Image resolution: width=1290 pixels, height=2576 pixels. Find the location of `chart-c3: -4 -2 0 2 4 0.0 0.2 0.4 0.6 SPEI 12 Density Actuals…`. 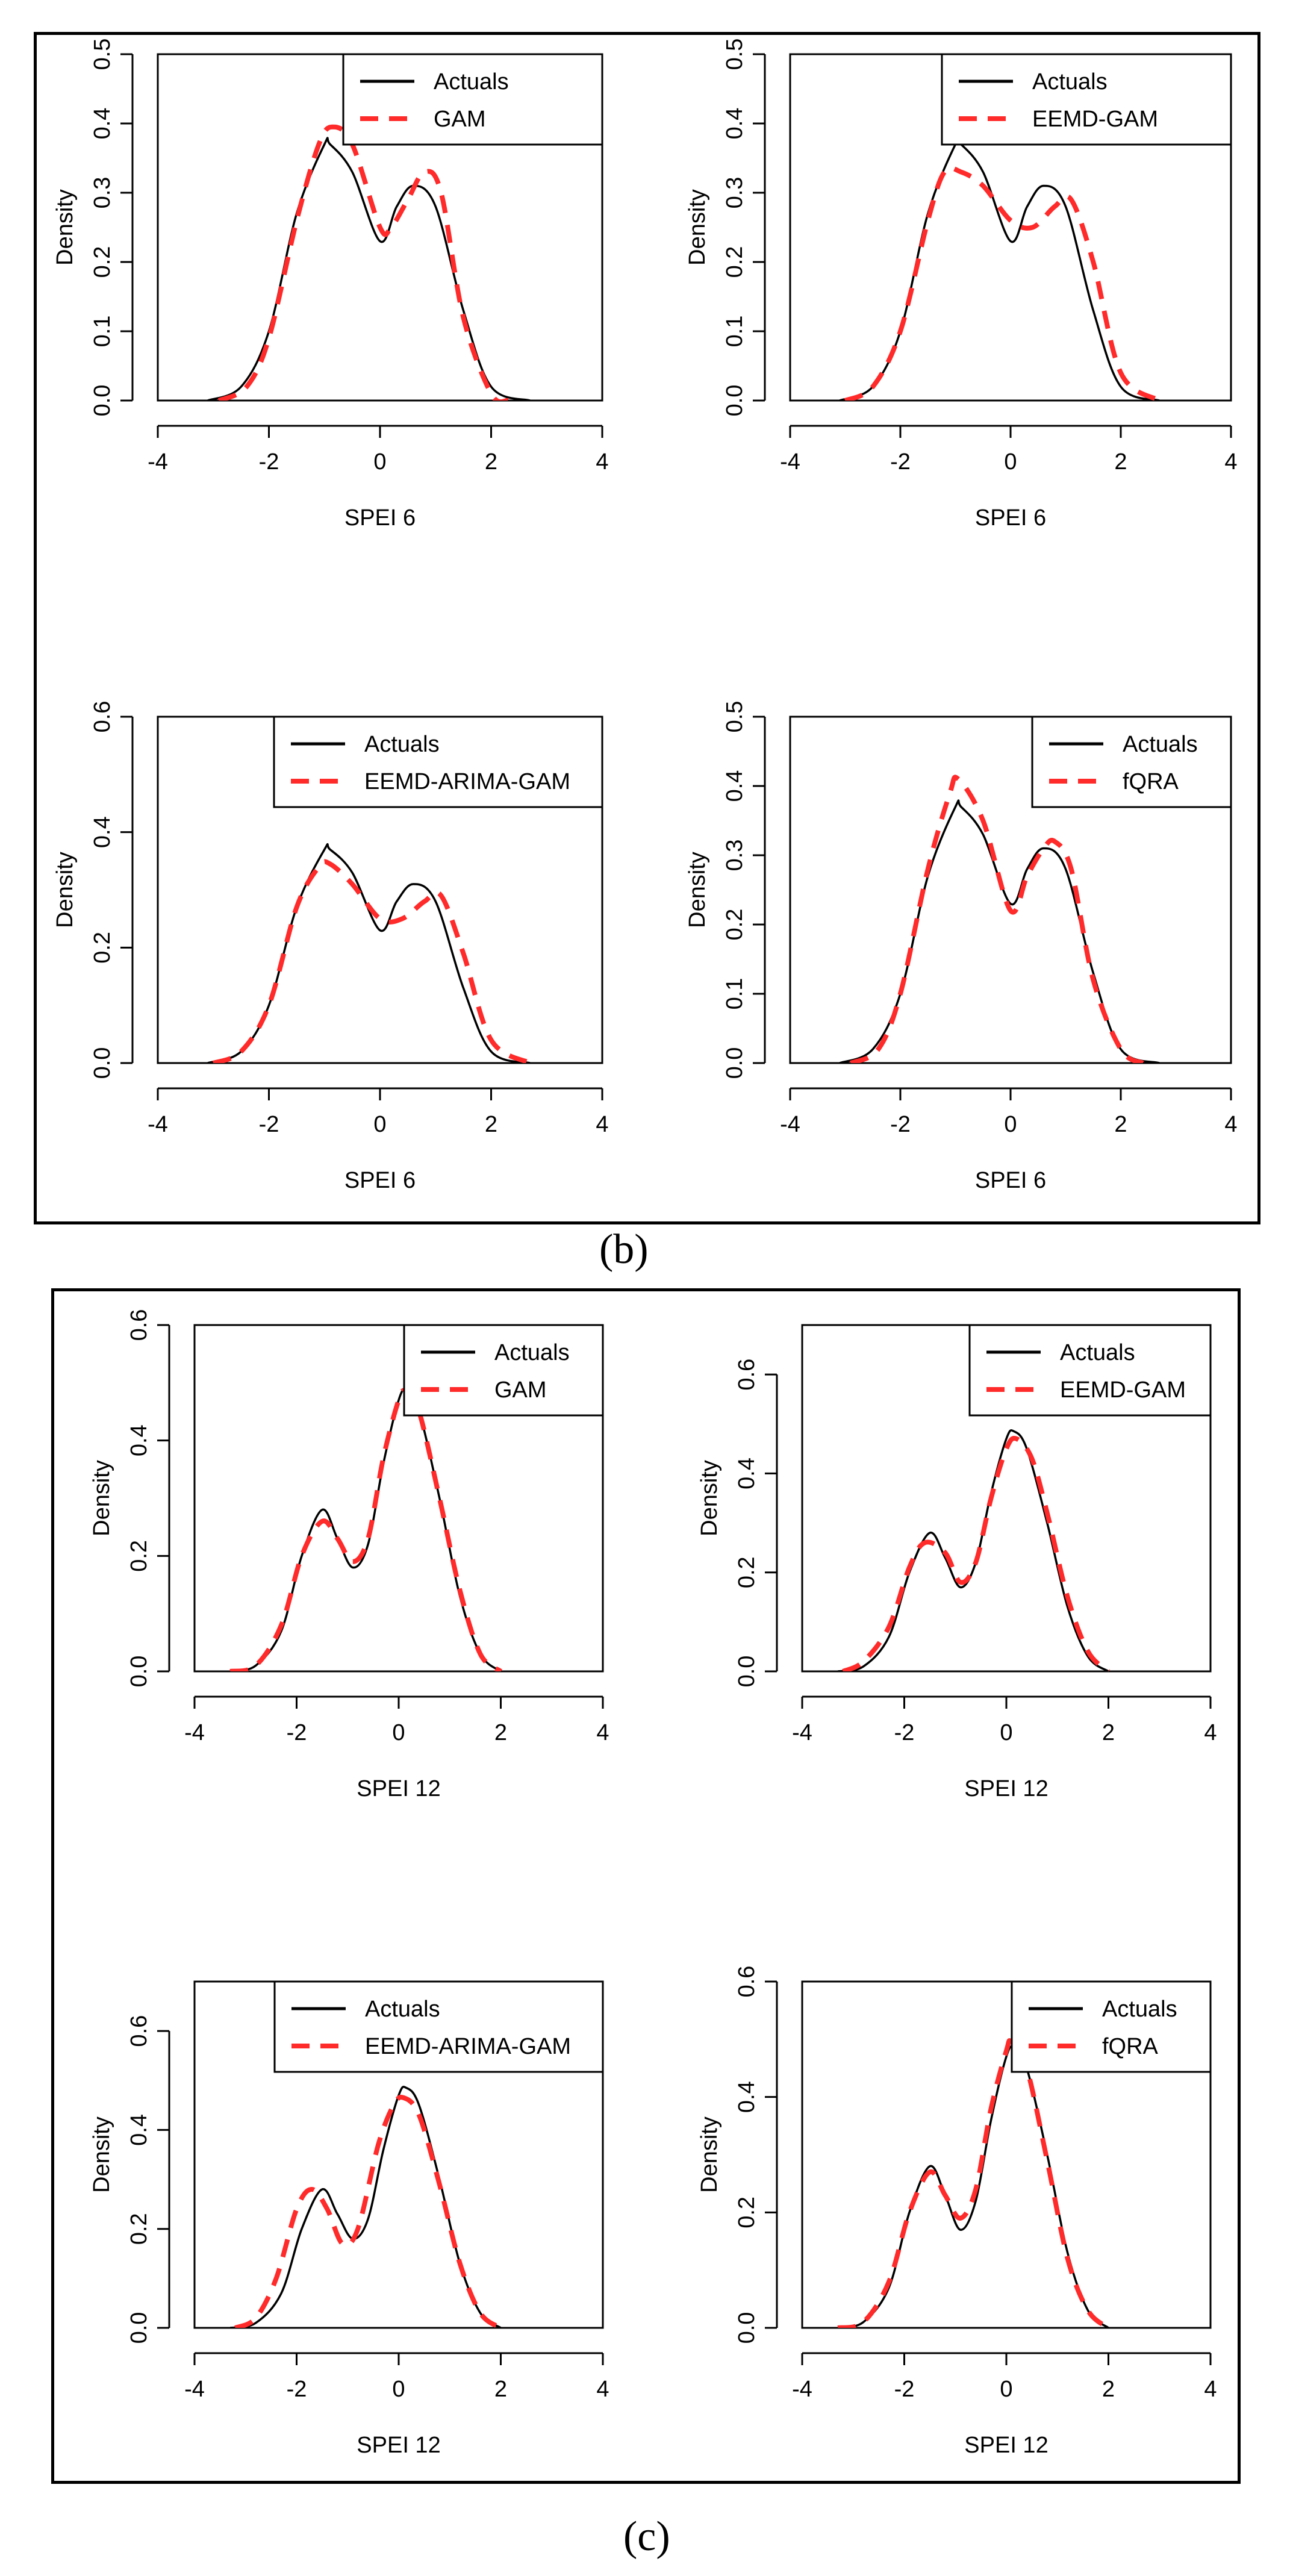

chart-c3: -4 -2 0 2 4 0.0 0.2 0.4 0.6 SPEI 12 Density Actuals… is located at coordinates (349, 2219).